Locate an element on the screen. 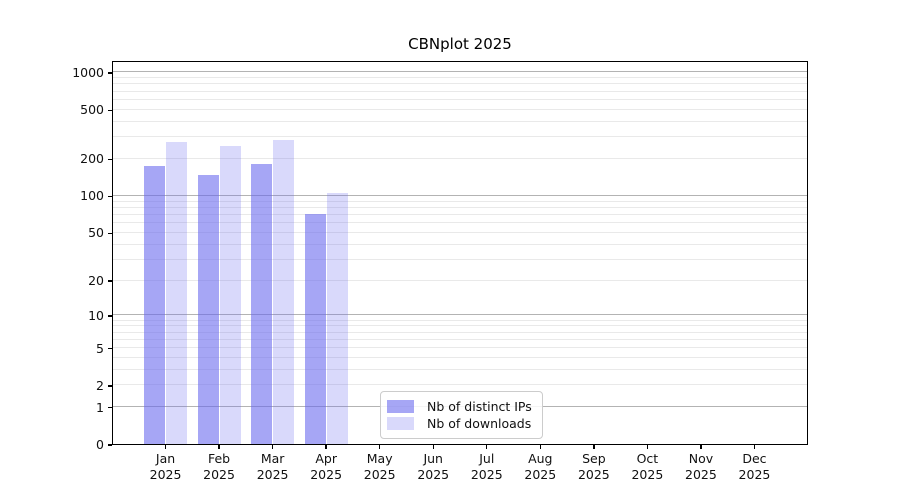 This screenshot has height=500, width=900. legend-swatch-downloads is located at coordinates (400, 423).